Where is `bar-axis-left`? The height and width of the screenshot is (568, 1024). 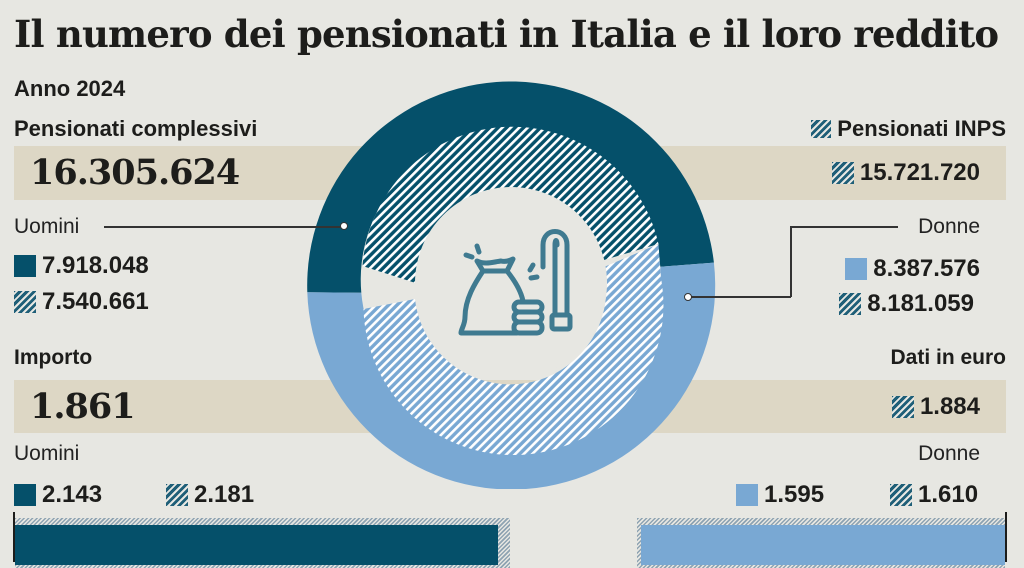
bar-axis-left is located at coordinates (14, 537).